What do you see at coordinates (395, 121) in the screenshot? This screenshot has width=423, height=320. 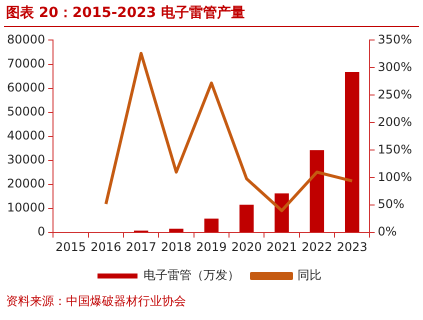 I see `y2-tick-label: 200%` at bounding box center [395, 121].